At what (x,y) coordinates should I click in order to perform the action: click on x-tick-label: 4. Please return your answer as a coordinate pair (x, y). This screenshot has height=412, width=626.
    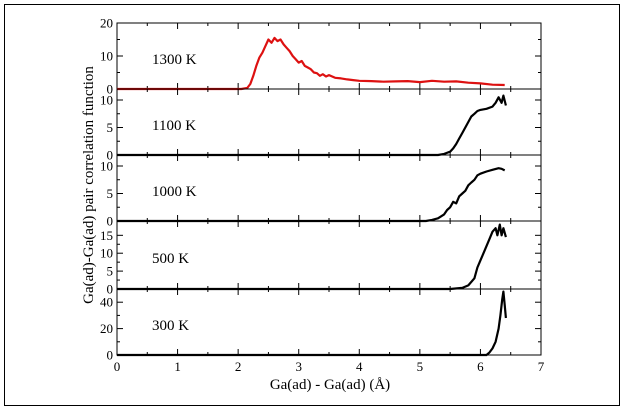
    Looking at the image, I should click on (359, 366).